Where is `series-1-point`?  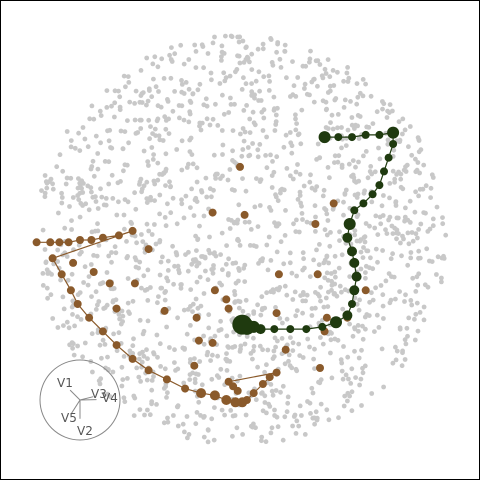
series-1-point is located at coordinates (240, 166).